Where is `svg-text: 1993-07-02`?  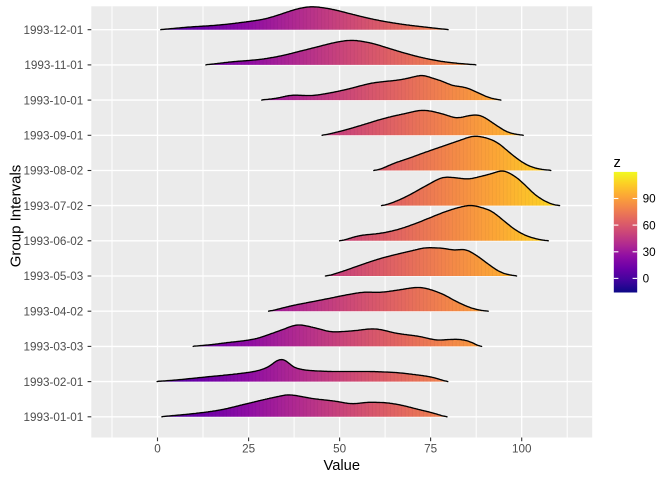
svg-text: 1993-07-02 is located at coordinates (54, 206).